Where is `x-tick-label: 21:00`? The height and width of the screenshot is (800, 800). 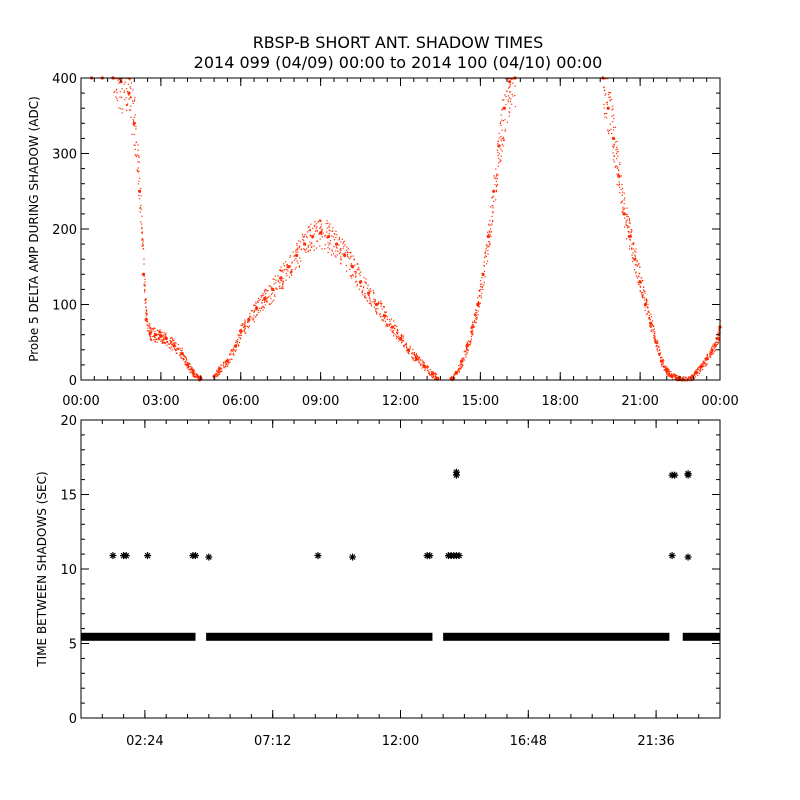 x-tick-label: 21:00 is located at coordinates (639, 401).